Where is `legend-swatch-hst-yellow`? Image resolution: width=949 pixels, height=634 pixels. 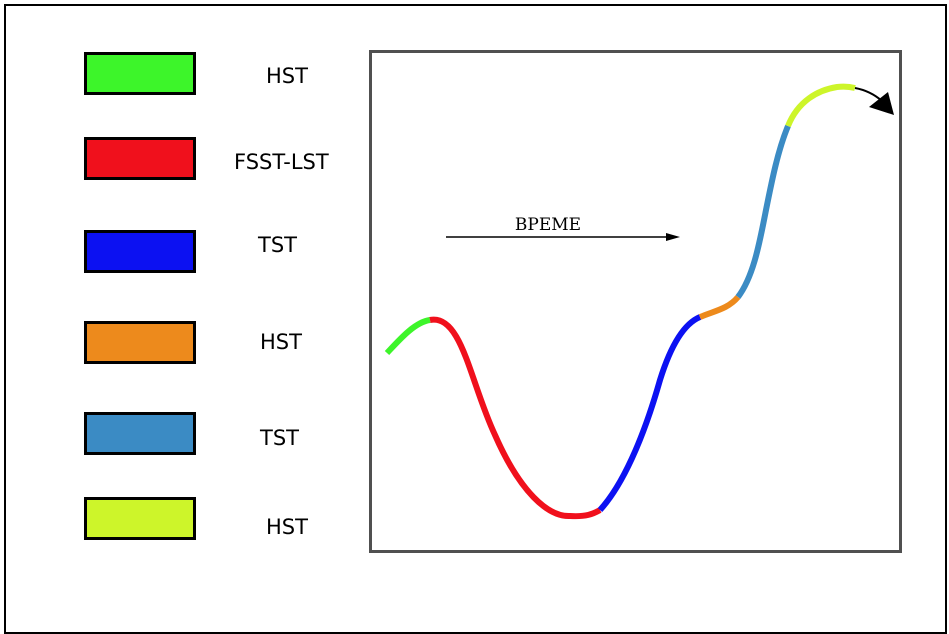 legend-swatch-hst-yellow is located at coordinates (140, 518).